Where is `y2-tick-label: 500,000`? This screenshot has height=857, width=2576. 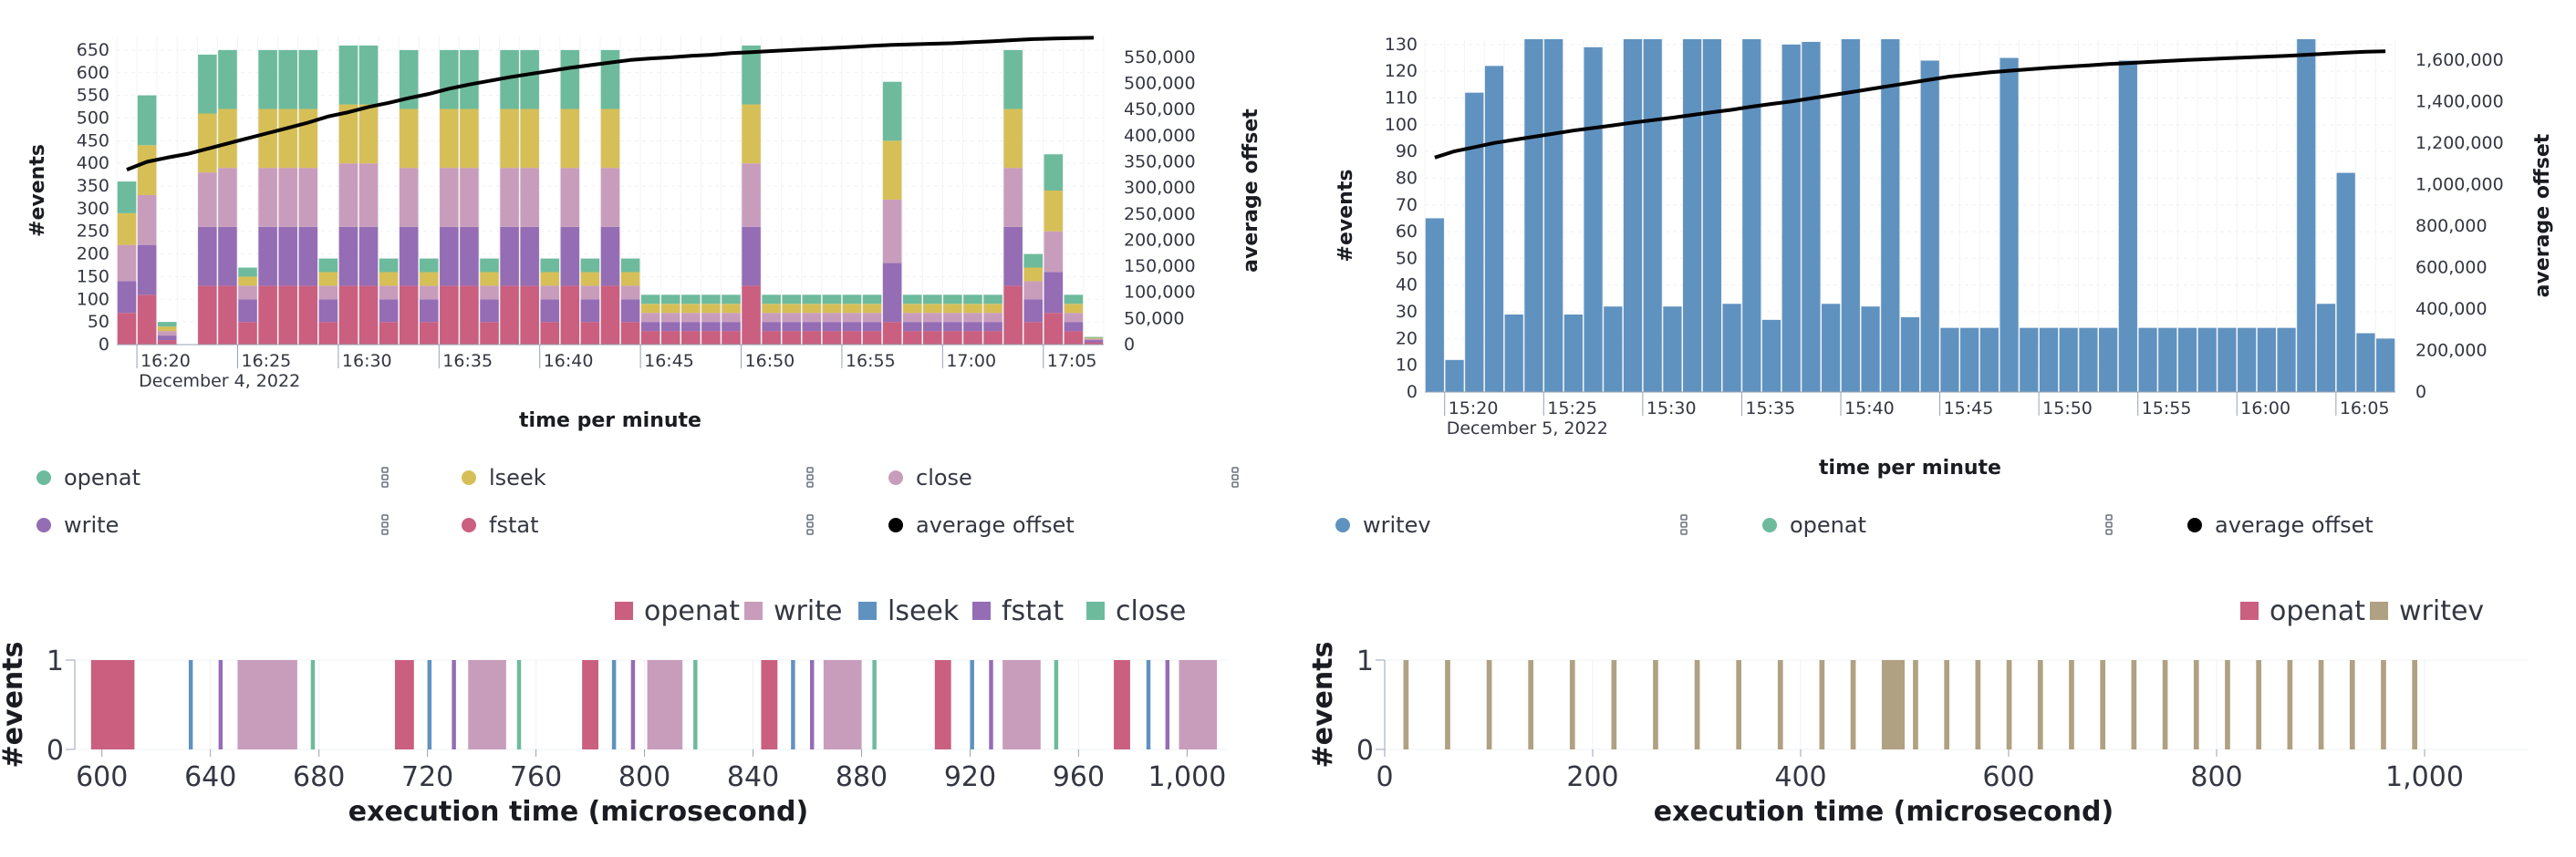 y2-tick-label: 500,000 is located at coordinates (1160, 84).